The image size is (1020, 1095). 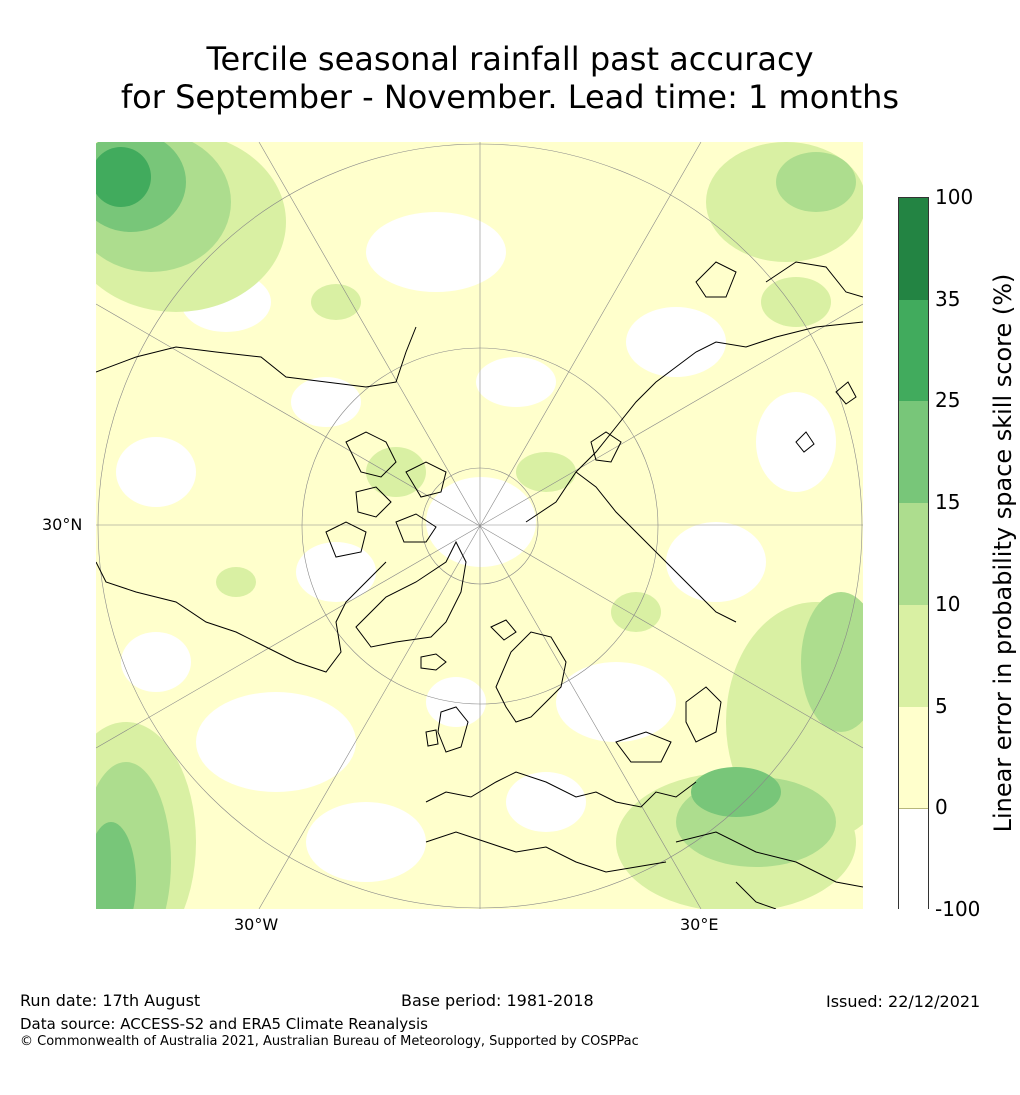 What do you see at coordinates (256, 924) in the screenshot?
I see `lon-label-30w: 30°W` at bounding box center [256, 924].